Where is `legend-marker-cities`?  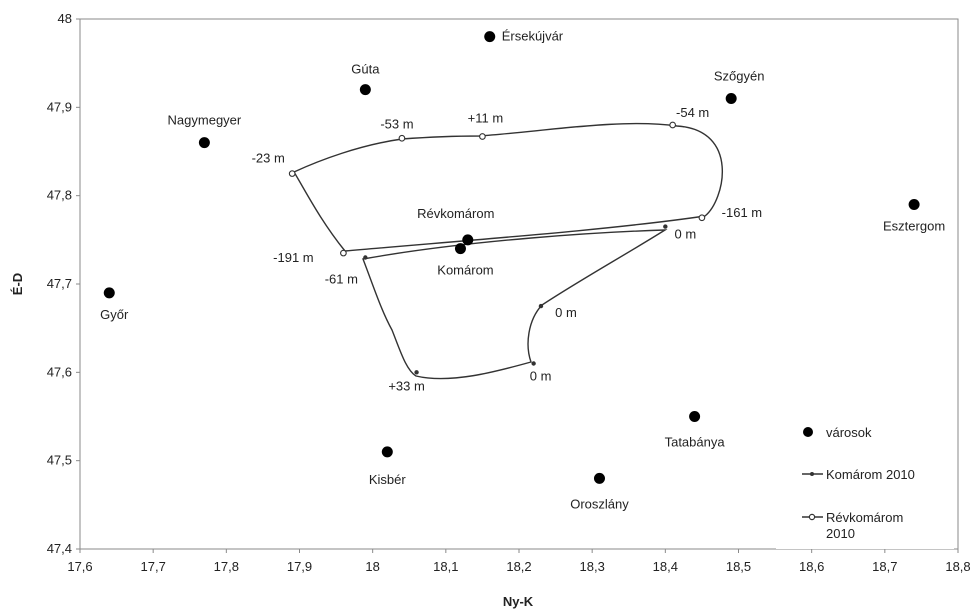
legend-marker-cities is located at coordinates (808, 432).